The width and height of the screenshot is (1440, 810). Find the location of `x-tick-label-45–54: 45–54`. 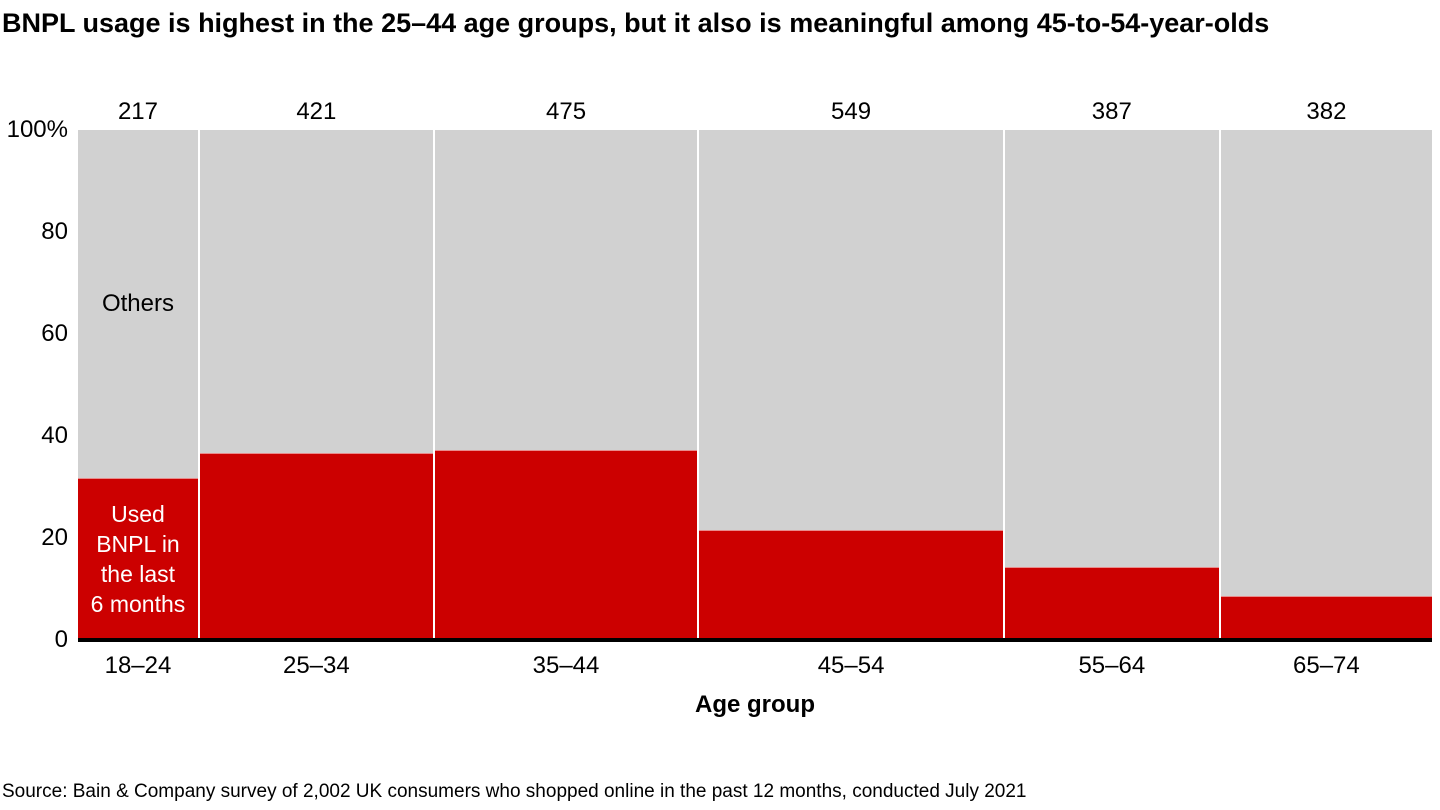

x-tick-label-45–54: 45–54 is located at coordinates (851, 665).